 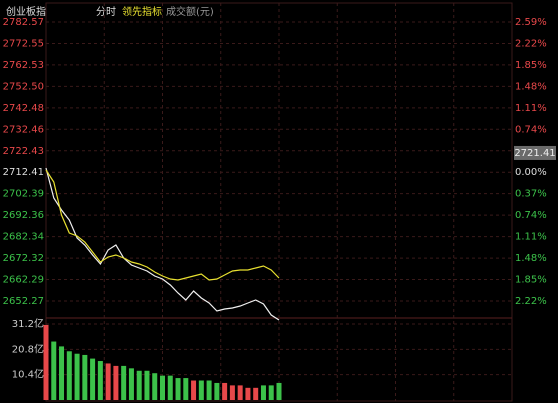 I want to click on y-pct-label: 0.37%, so click(x=531, y=194).